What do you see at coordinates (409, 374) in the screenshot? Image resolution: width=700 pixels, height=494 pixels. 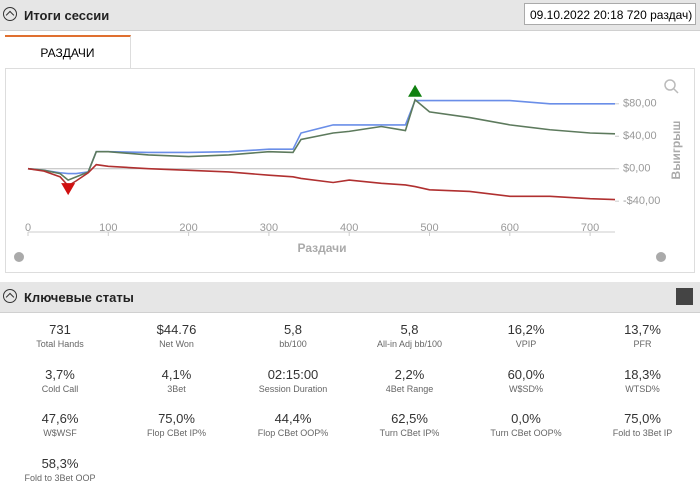 I see `stat-value: 2,2%` at bounding box center [409, 374].